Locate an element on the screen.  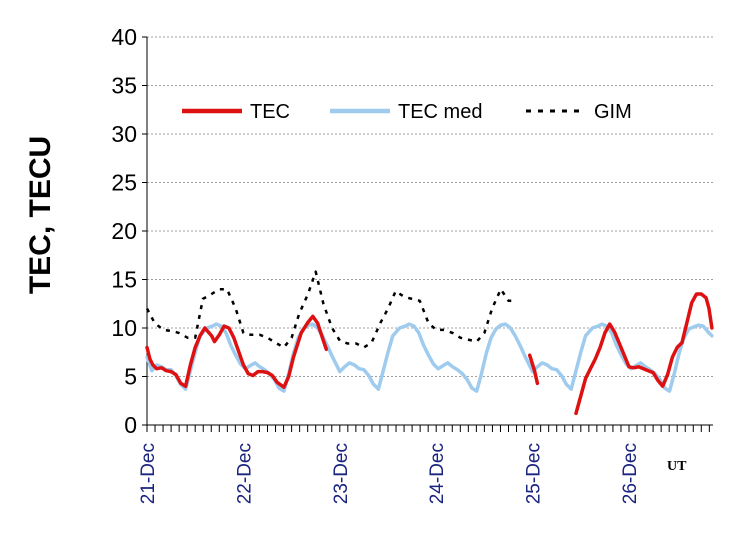
x-tick-label-2: 23-Dec is located at coordinates (341, 473).